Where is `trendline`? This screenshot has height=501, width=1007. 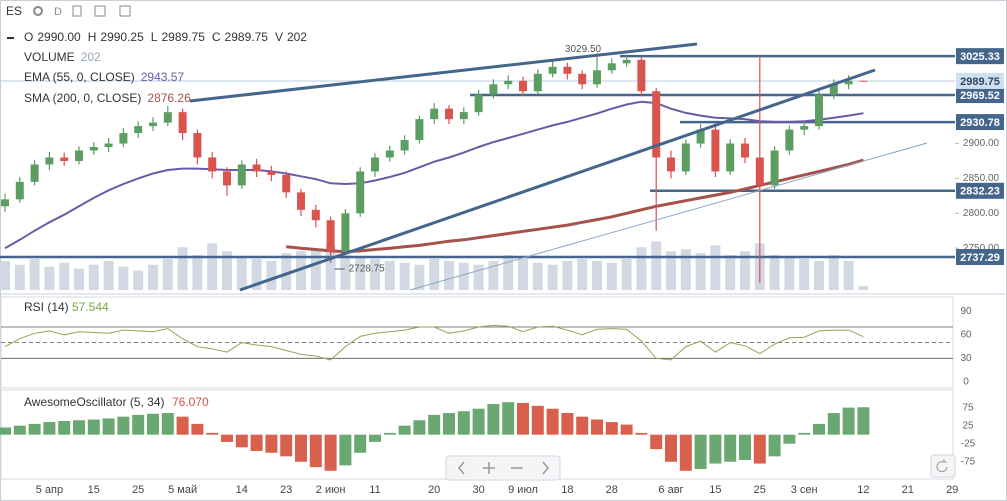 trendline is located at coordinates (443, 72).